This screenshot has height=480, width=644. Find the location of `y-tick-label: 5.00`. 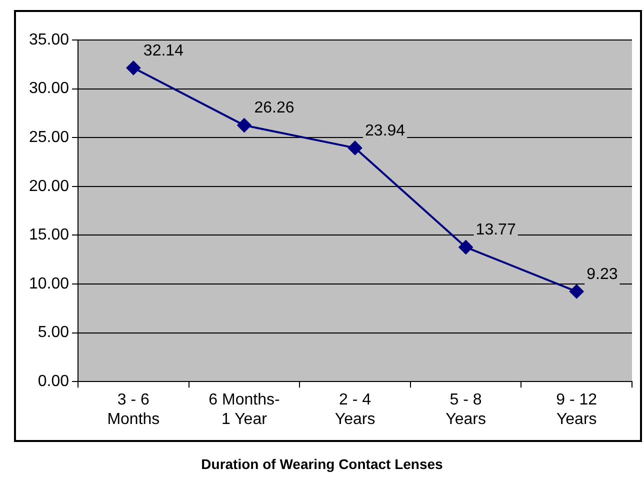

y-tick-label: 5.00 is located at coordinates (54, 333).